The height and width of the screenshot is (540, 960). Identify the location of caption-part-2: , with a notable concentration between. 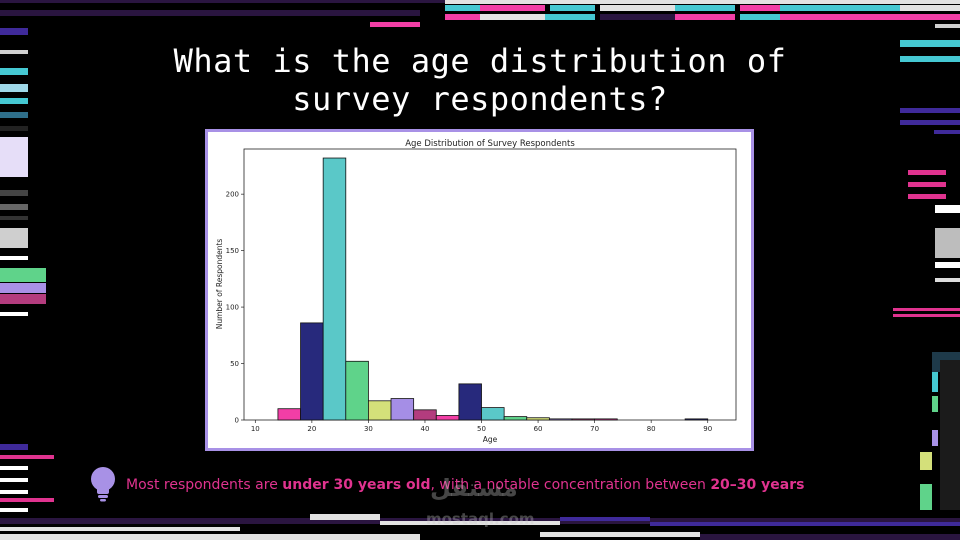
(570, 485).